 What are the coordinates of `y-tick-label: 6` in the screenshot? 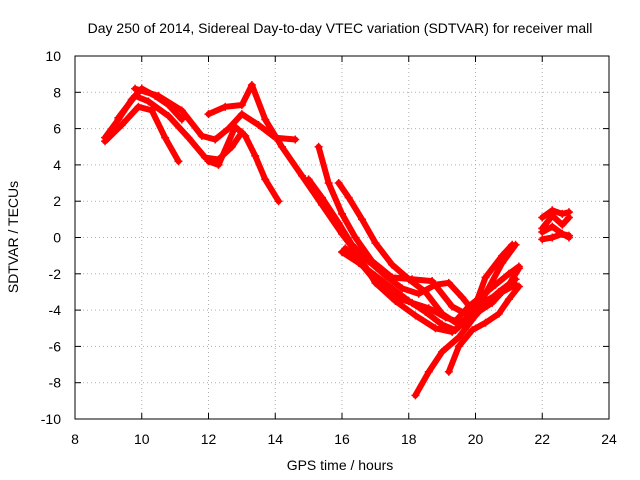 It's located at (57, 129).